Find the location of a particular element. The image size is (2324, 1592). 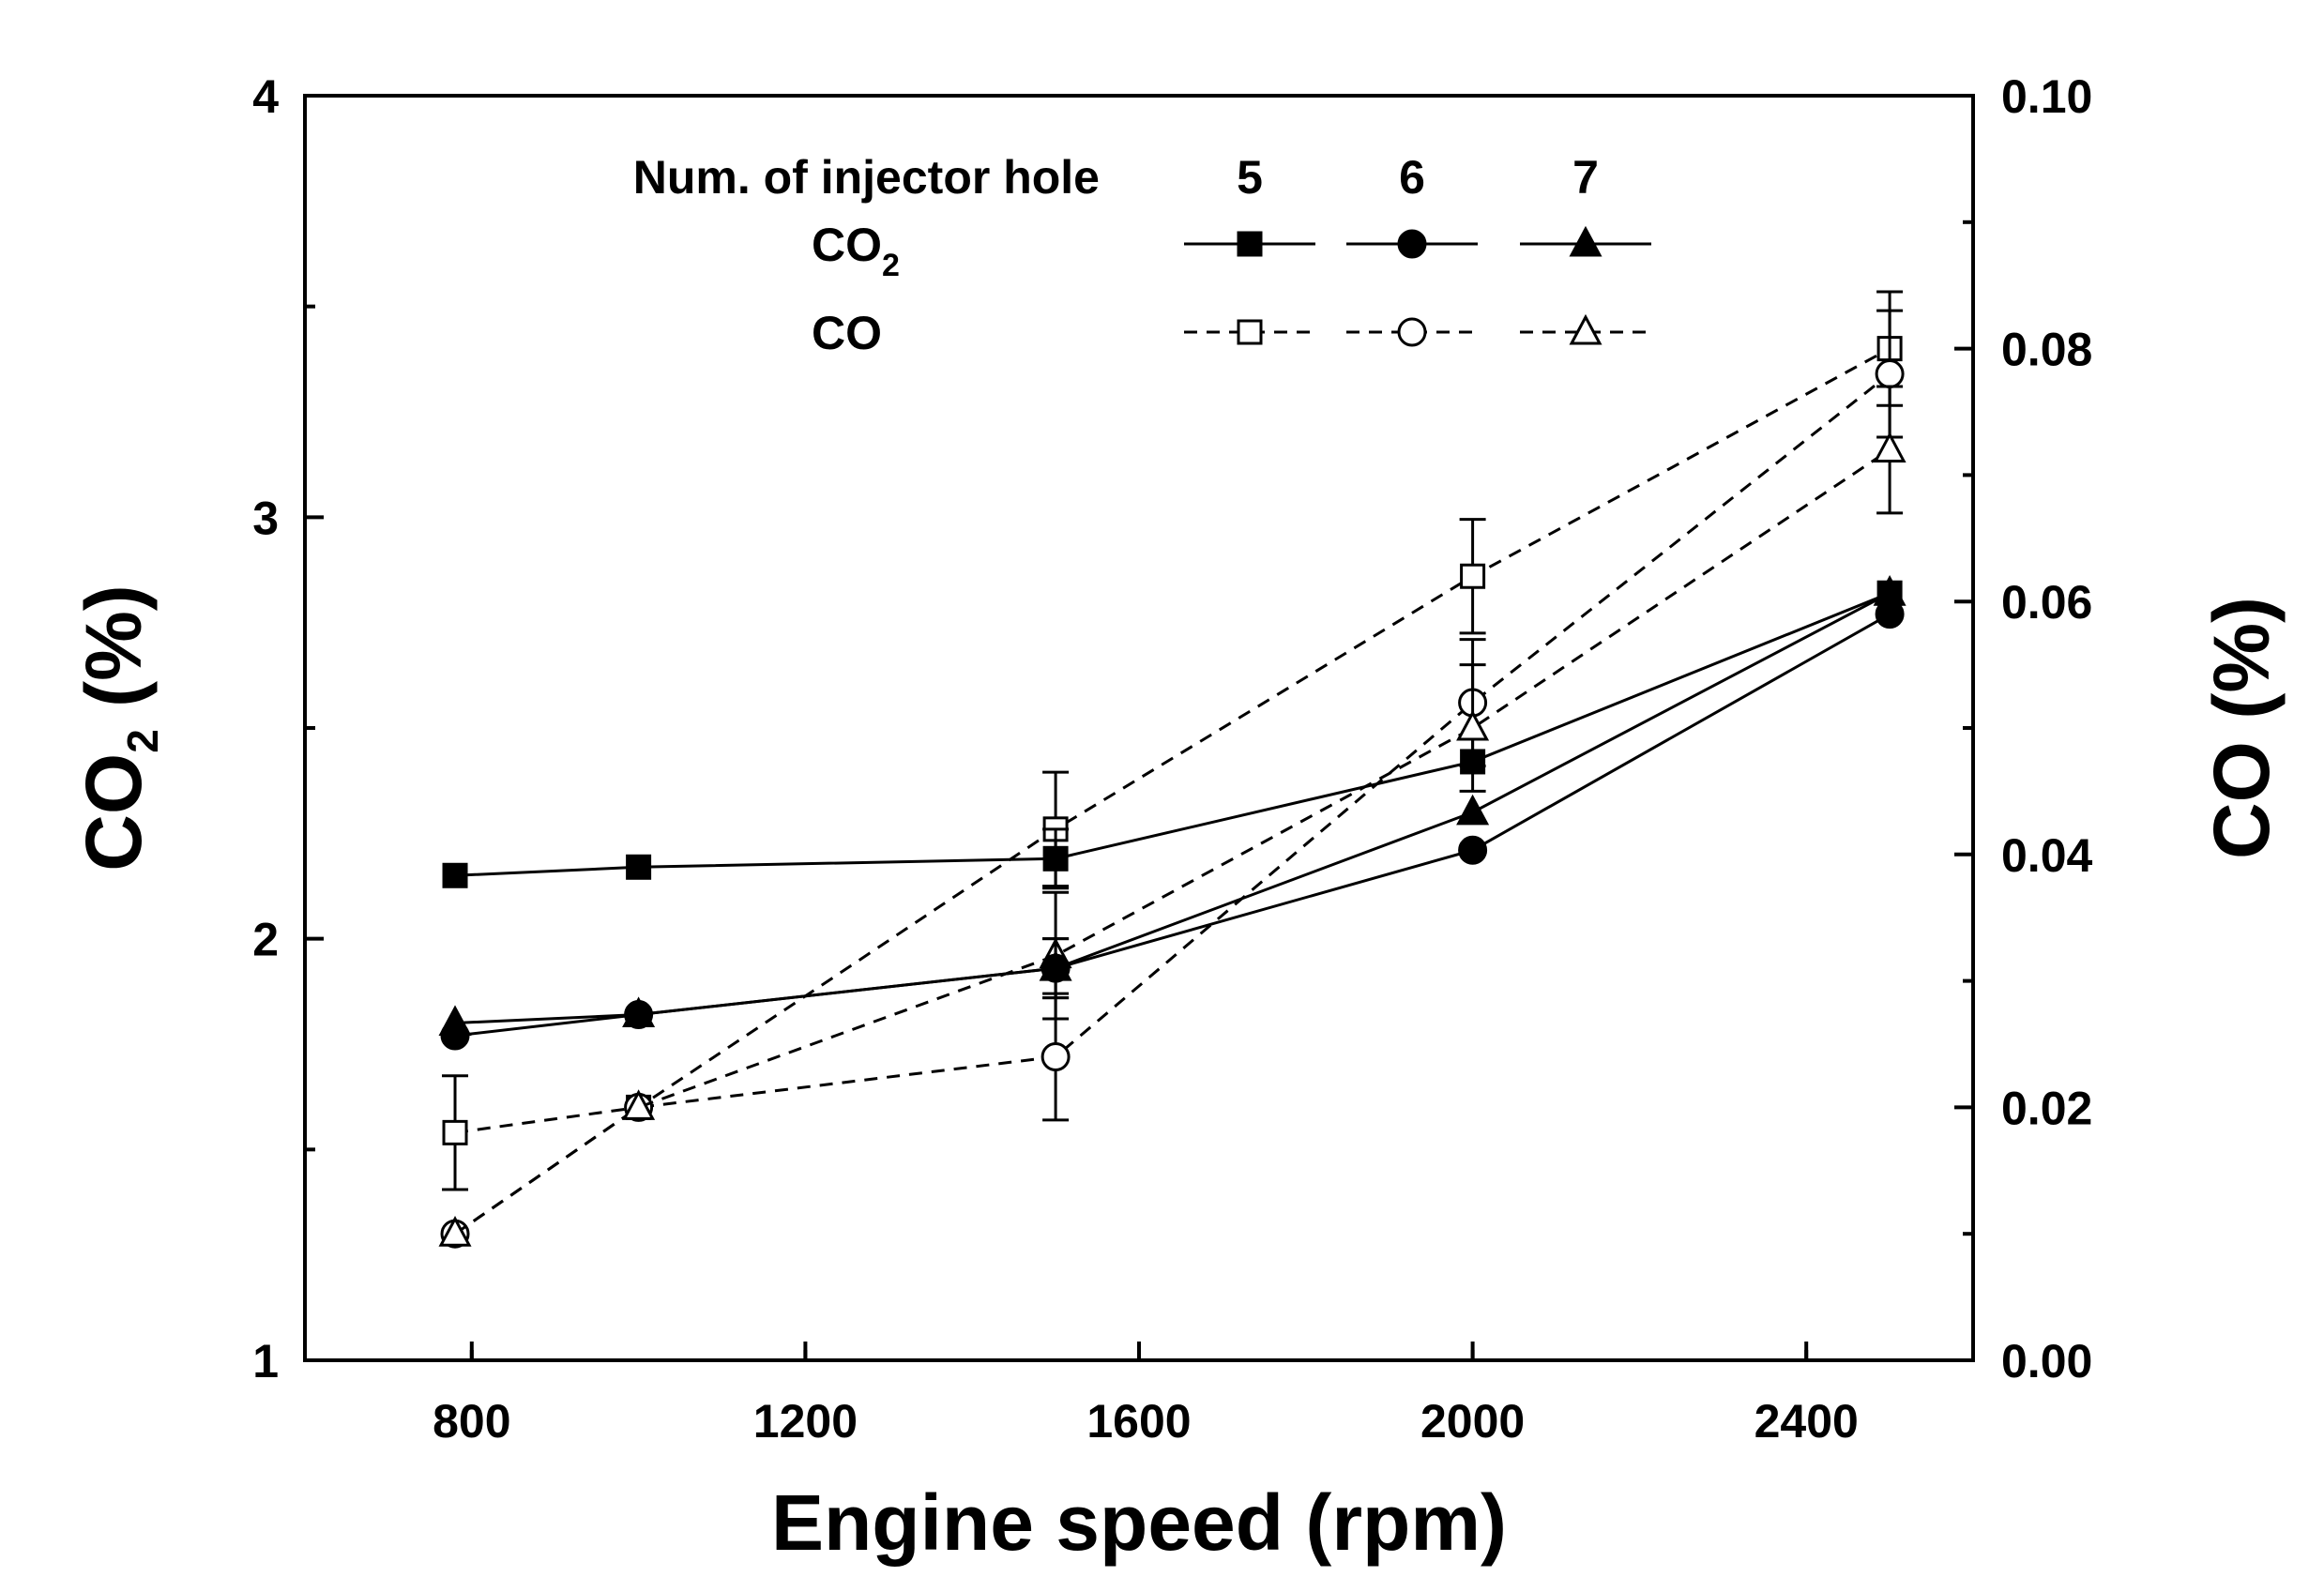

right-y-tick-label: 0.02 is located at coordinates (2046, 1108).